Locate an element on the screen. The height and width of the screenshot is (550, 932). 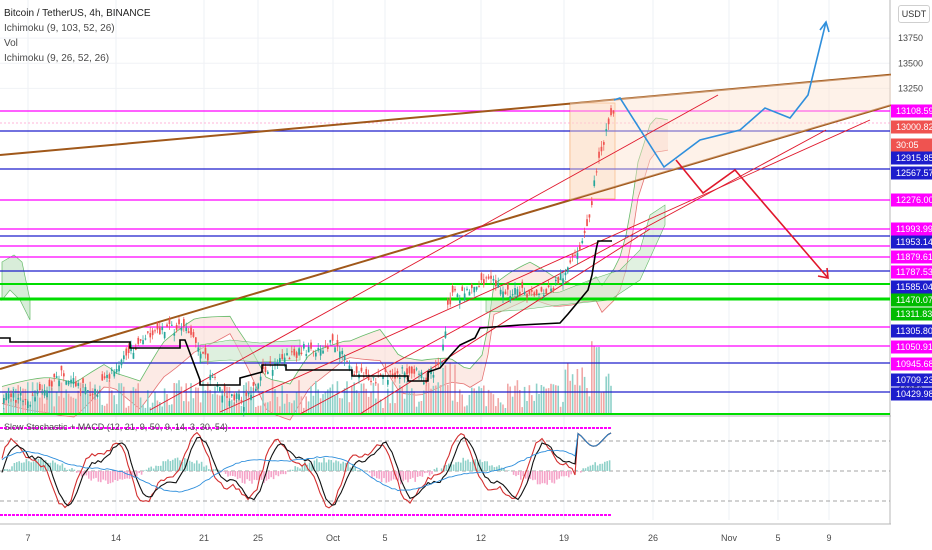
indicator-ichimoku: Ichimoku (9, 26, 52, 26) is located at coordinates (57, 58).